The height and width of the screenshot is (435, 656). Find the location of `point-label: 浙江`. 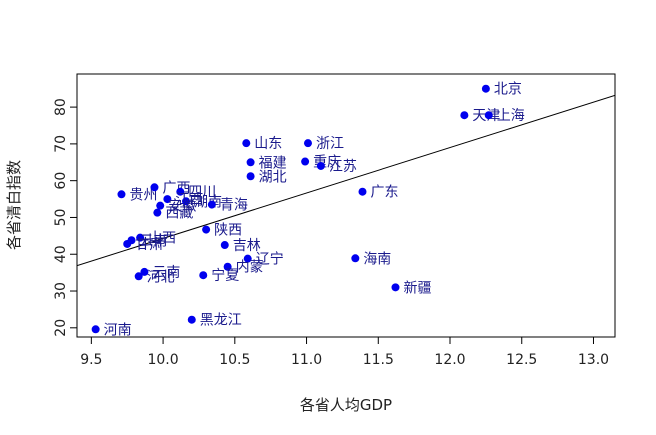

point-label: 浙江 is located at coordinates (330, 144).